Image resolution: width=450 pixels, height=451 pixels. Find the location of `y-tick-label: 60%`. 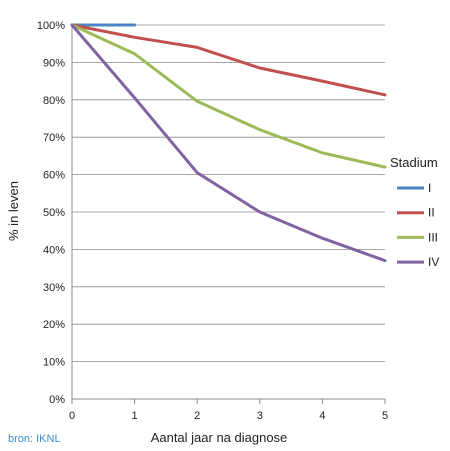

y-tick-label: 60% is located at coordinates (54, 176).